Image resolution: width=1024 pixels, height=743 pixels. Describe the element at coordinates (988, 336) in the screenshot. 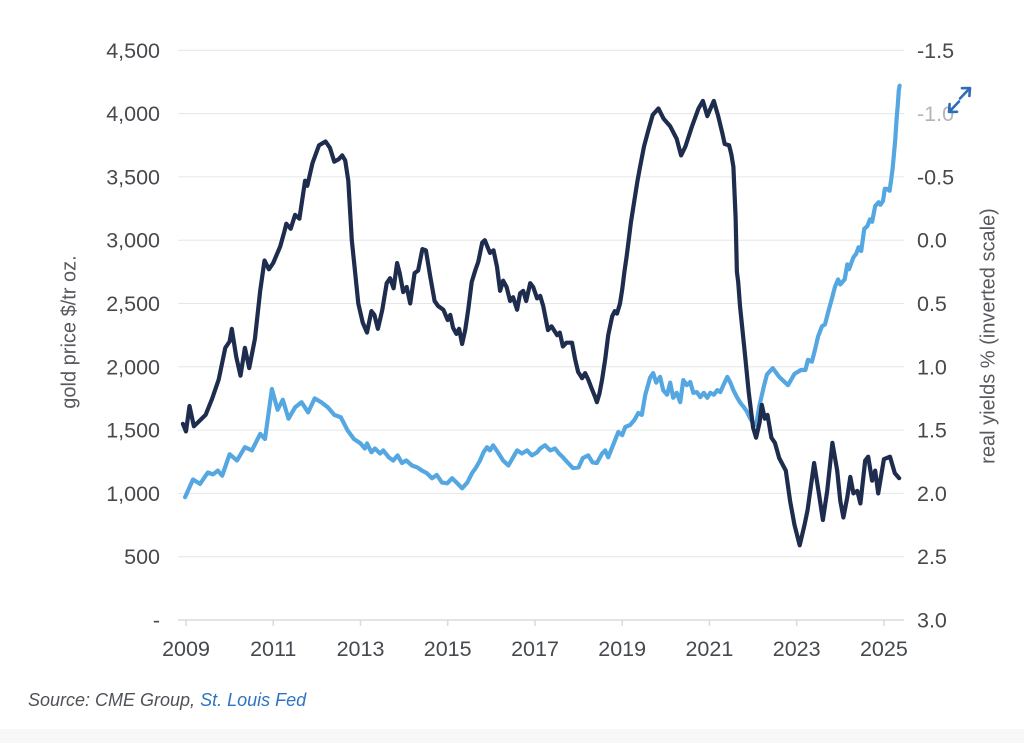

I see `right-axis-title: real yields % (inverted scale)` at that location.